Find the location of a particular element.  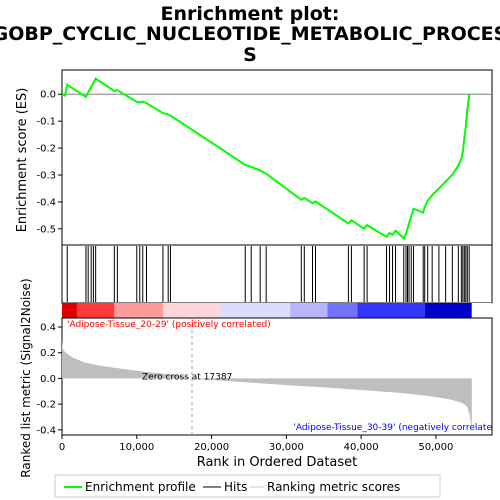

x-tick-label: 0 is located at coordinates (62, 447).